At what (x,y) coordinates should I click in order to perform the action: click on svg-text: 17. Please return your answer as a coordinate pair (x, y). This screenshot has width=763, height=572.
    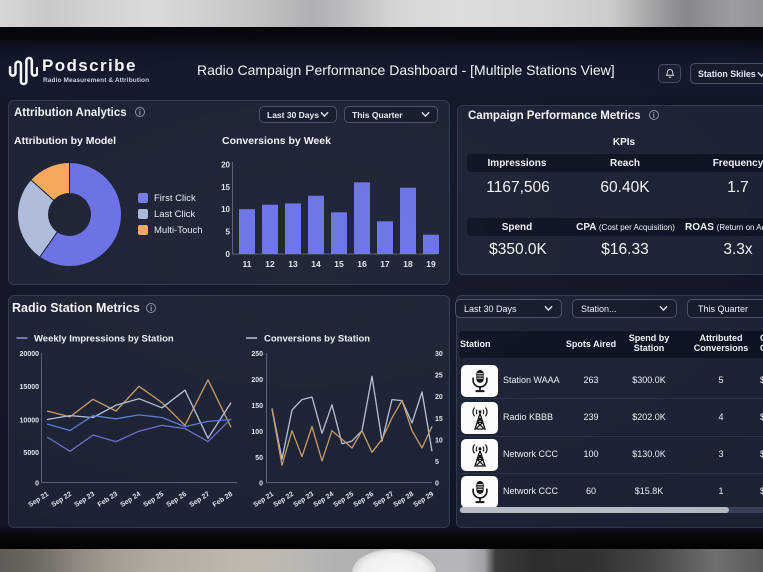
    Looking at the image, I should click on (385, 264).